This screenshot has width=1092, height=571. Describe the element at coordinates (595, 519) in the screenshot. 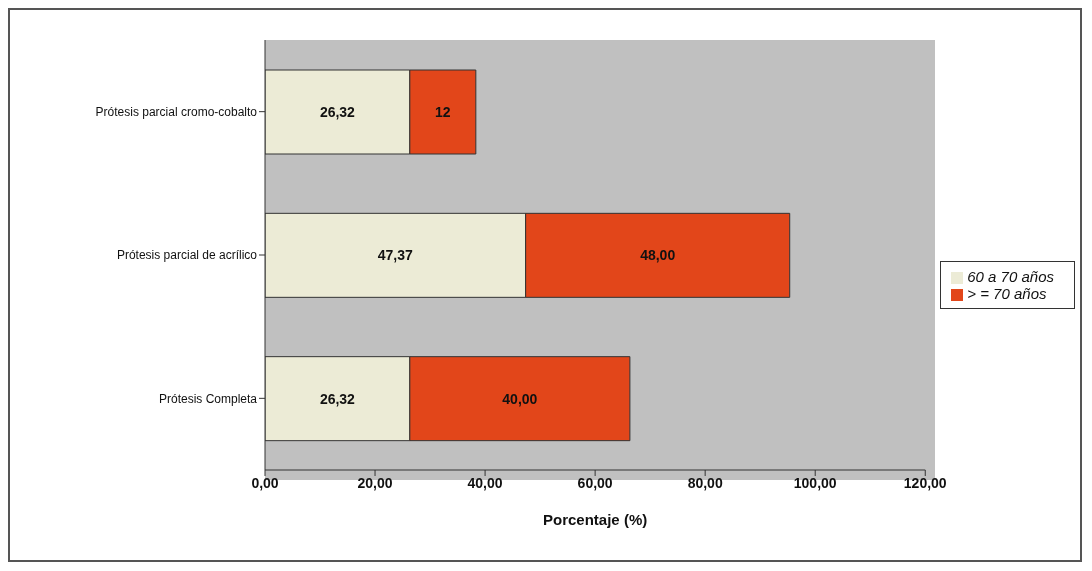

I see `x-axis-title: Porcentaje (%)` at that location.